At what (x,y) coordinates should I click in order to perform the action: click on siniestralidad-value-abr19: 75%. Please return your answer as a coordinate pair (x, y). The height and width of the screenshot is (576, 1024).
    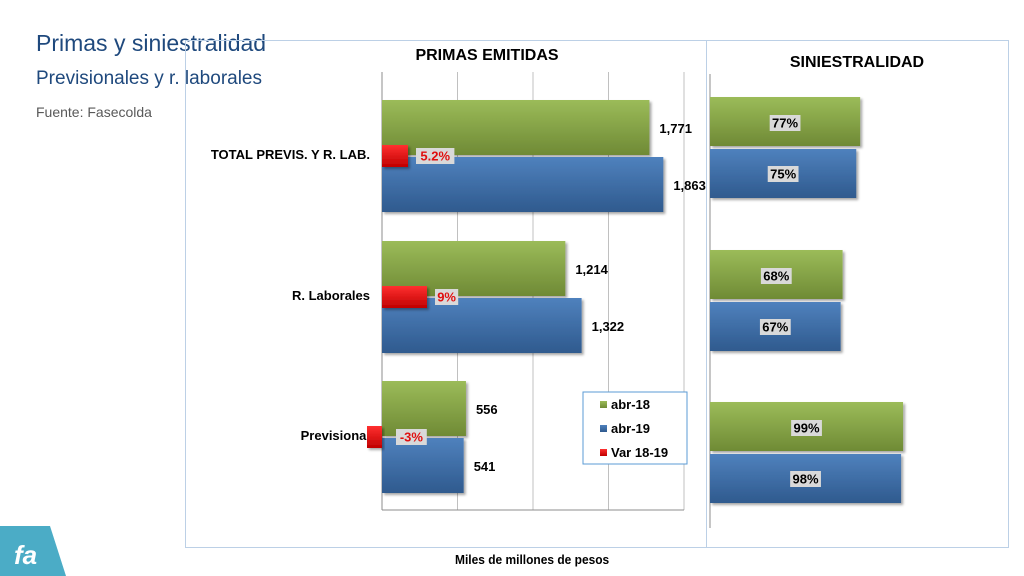
    Looking at the image, I should click on (783, 174).